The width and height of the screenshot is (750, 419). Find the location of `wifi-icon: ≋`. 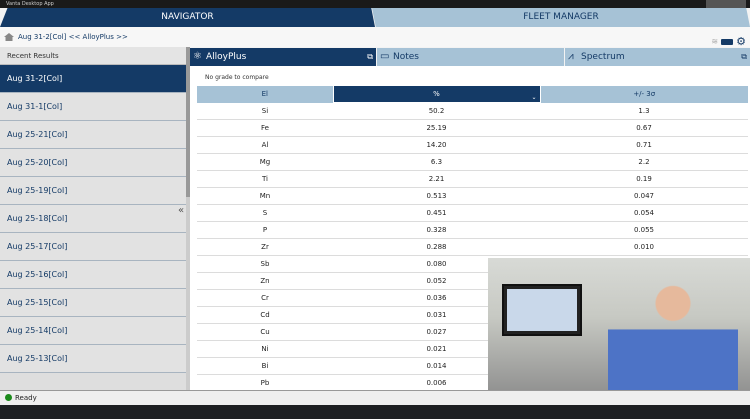

wifi-icon: ≋ is located at coordinates (715, 41).